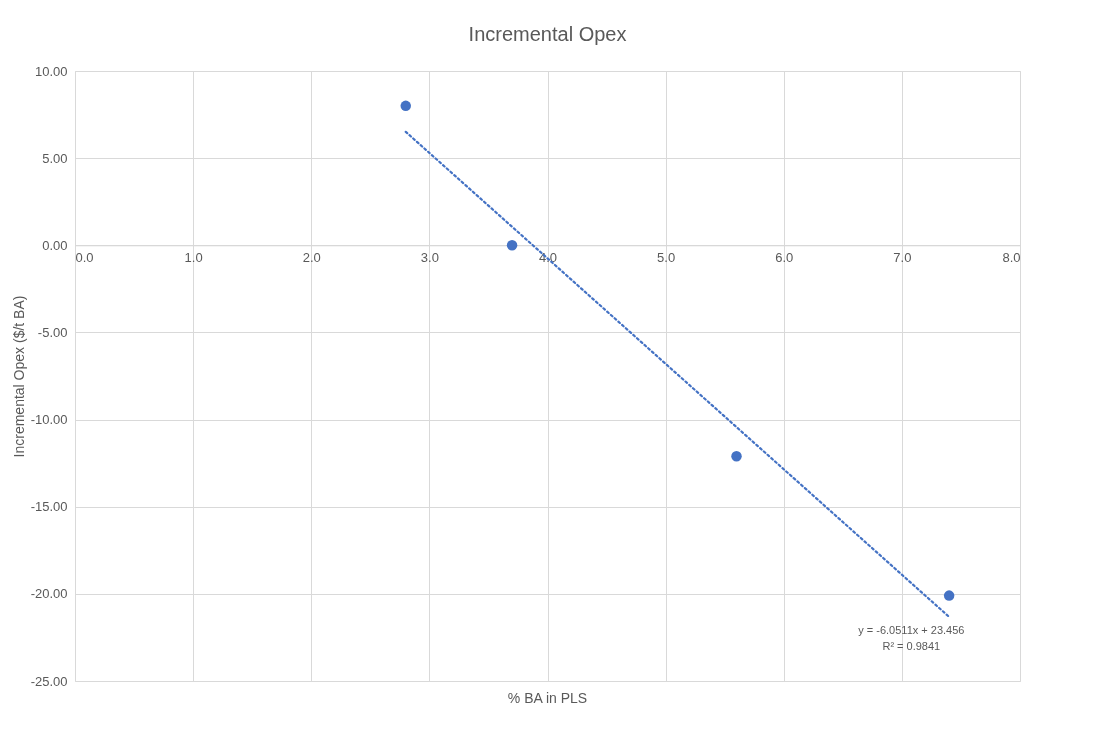 This screenshot has height=742, width=1099. I want to click on y-tick-label: -20.00, so click(49, 594).